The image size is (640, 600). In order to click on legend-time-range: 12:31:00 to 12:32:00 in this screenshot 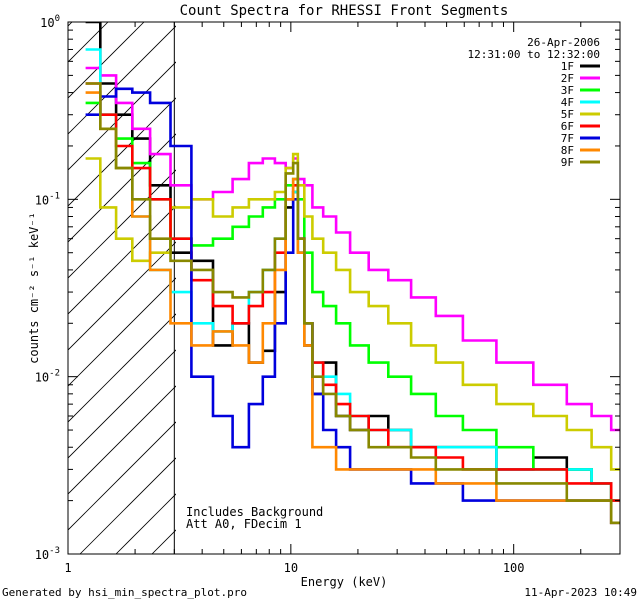, I will do `click(534, 54)`.